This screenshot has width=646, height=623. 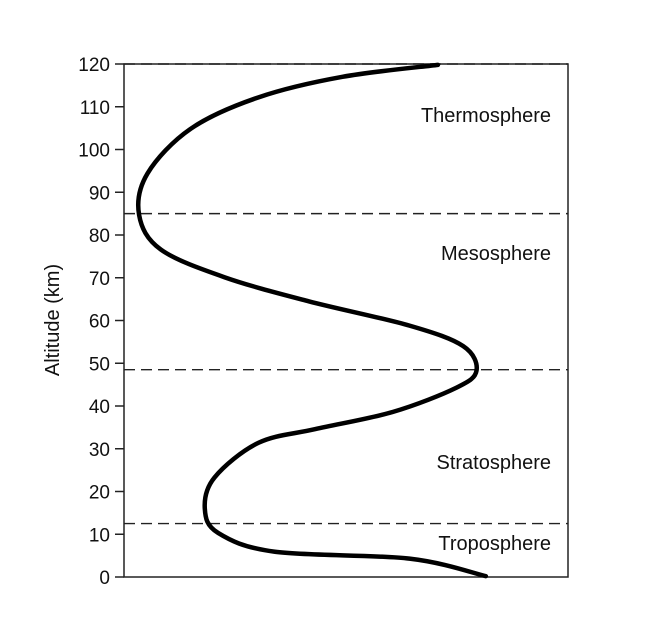 I want to click on y-tick-label: 40, so click(x=99, y=407).